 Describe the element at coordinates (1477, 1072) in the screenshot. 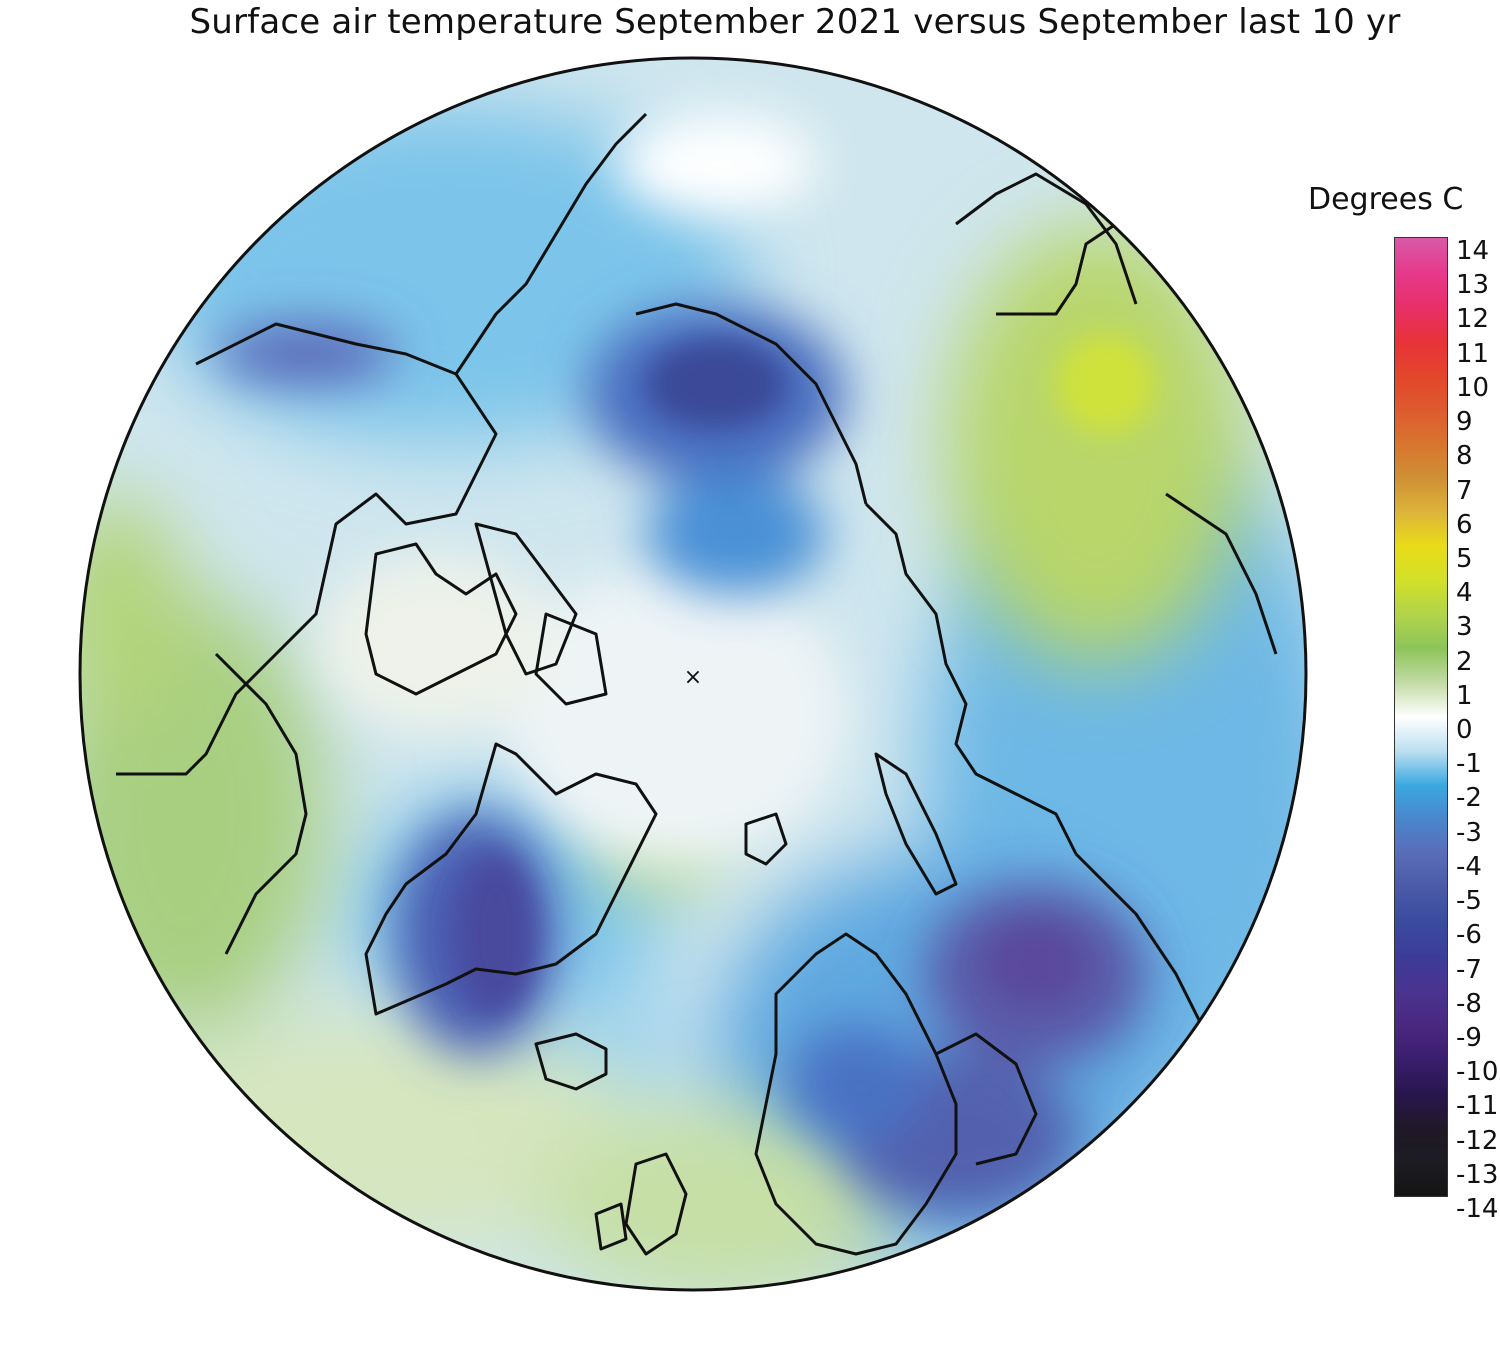

I see `legend-tick-label: -10` at that location.